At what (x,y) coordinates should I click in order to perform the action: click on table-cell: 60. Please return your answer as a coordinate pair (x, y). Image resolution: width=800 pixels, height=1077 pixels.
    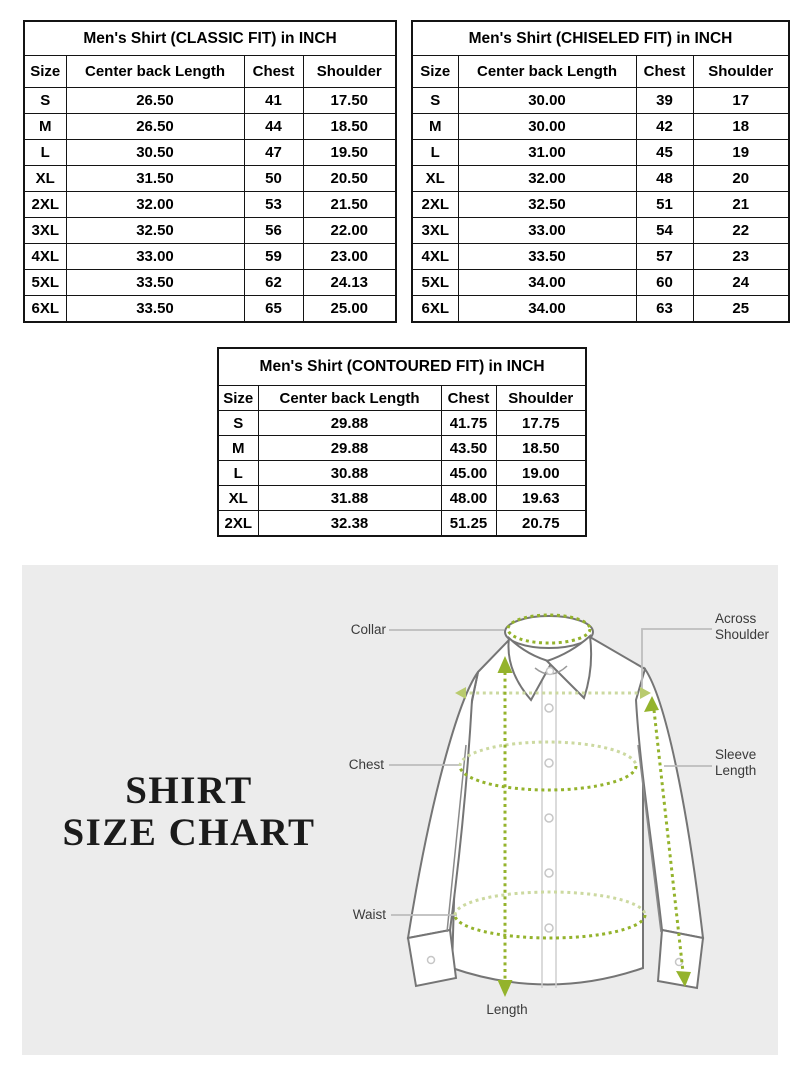
    Looking at the image, I should click on (664, 282).